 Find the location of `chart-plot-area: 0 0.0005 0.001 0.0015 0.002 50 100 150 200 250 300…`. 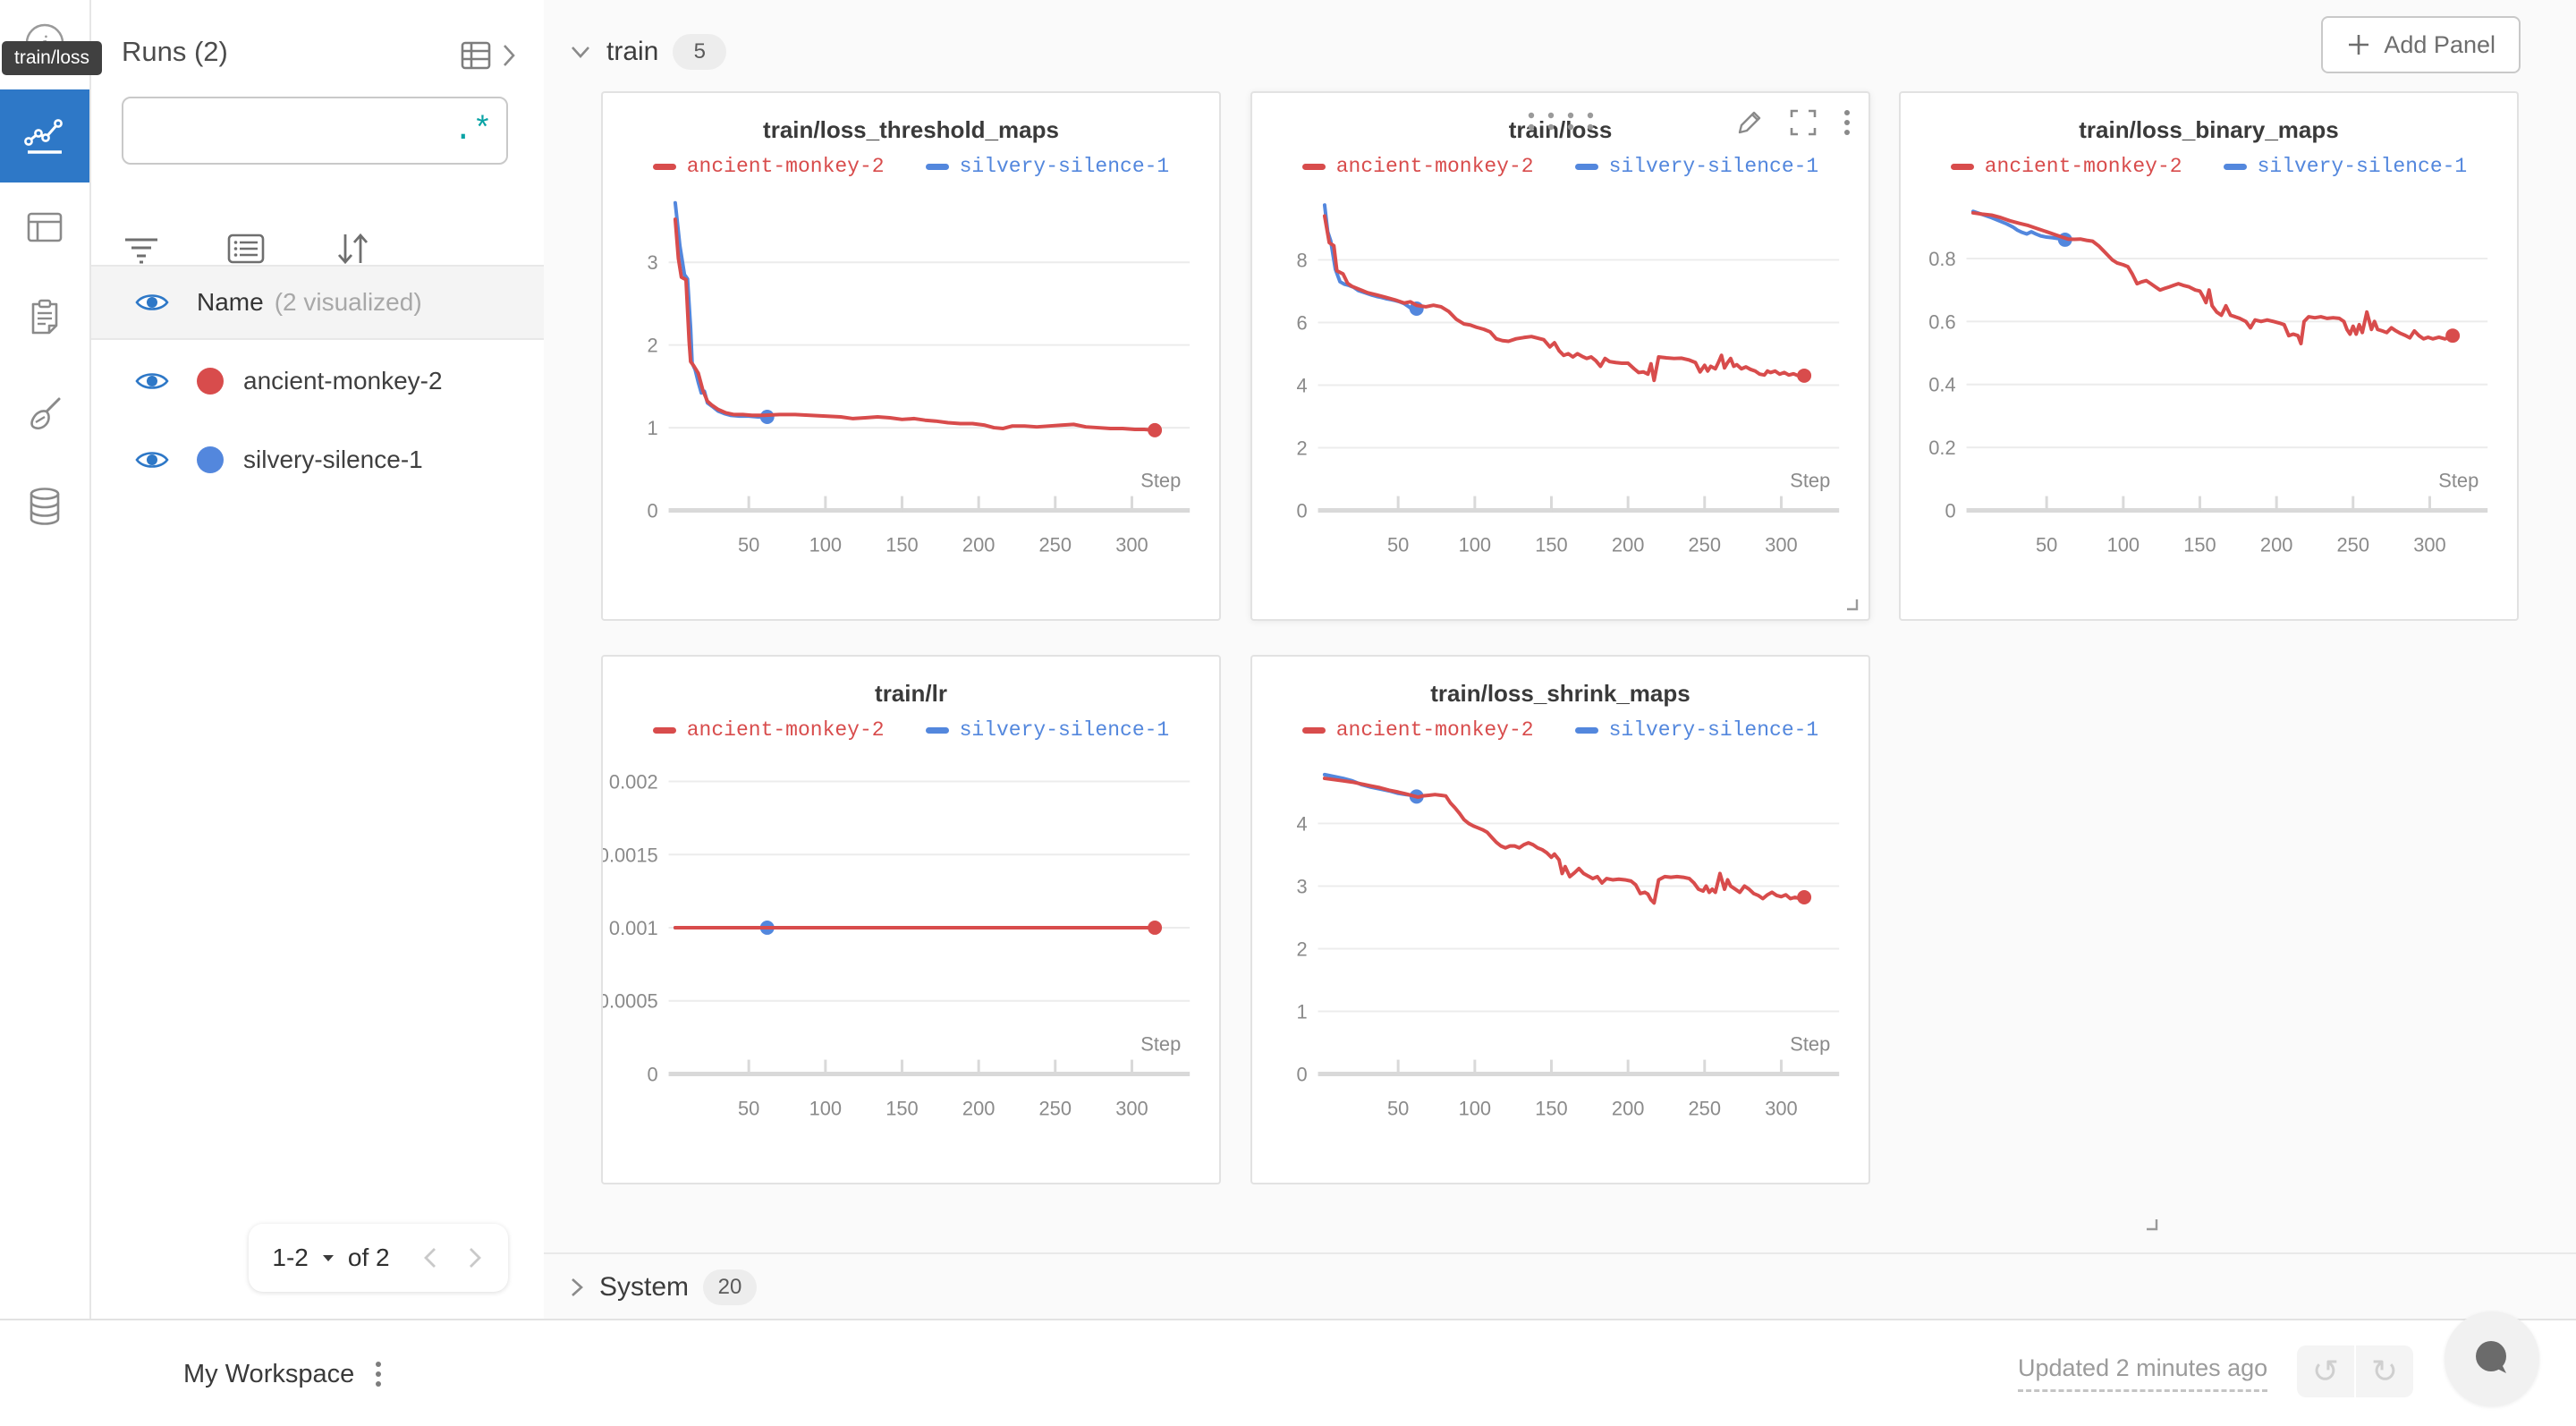

chart-plot-area: 0 0.0005 0.001 0.0015 0.002 50 100 150 200 250 300… is located at coordinates (911, 964).